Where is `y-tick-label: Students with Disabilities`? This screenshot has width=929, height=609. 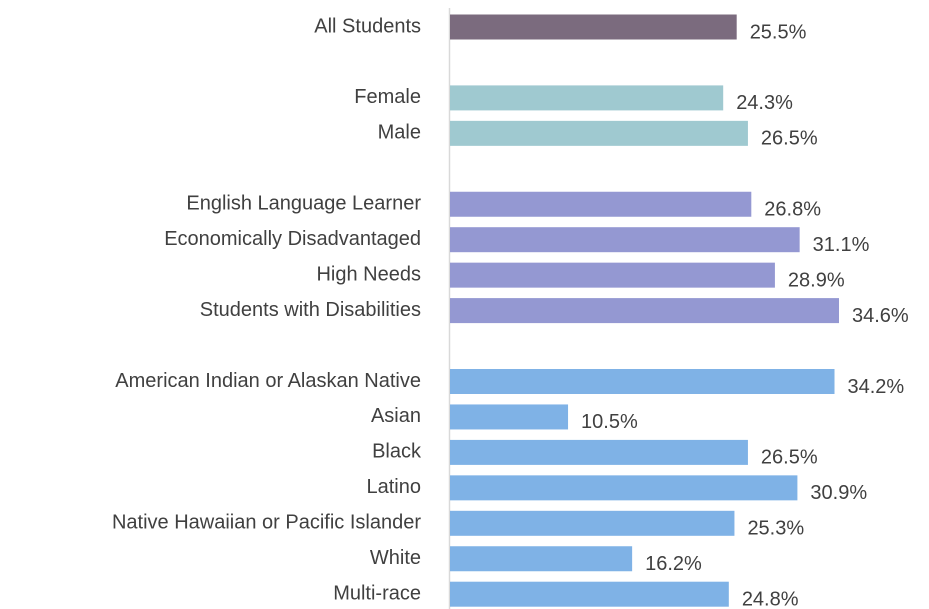 y-tick-label: Students with Disabilities is located at coordinates (310, 310).